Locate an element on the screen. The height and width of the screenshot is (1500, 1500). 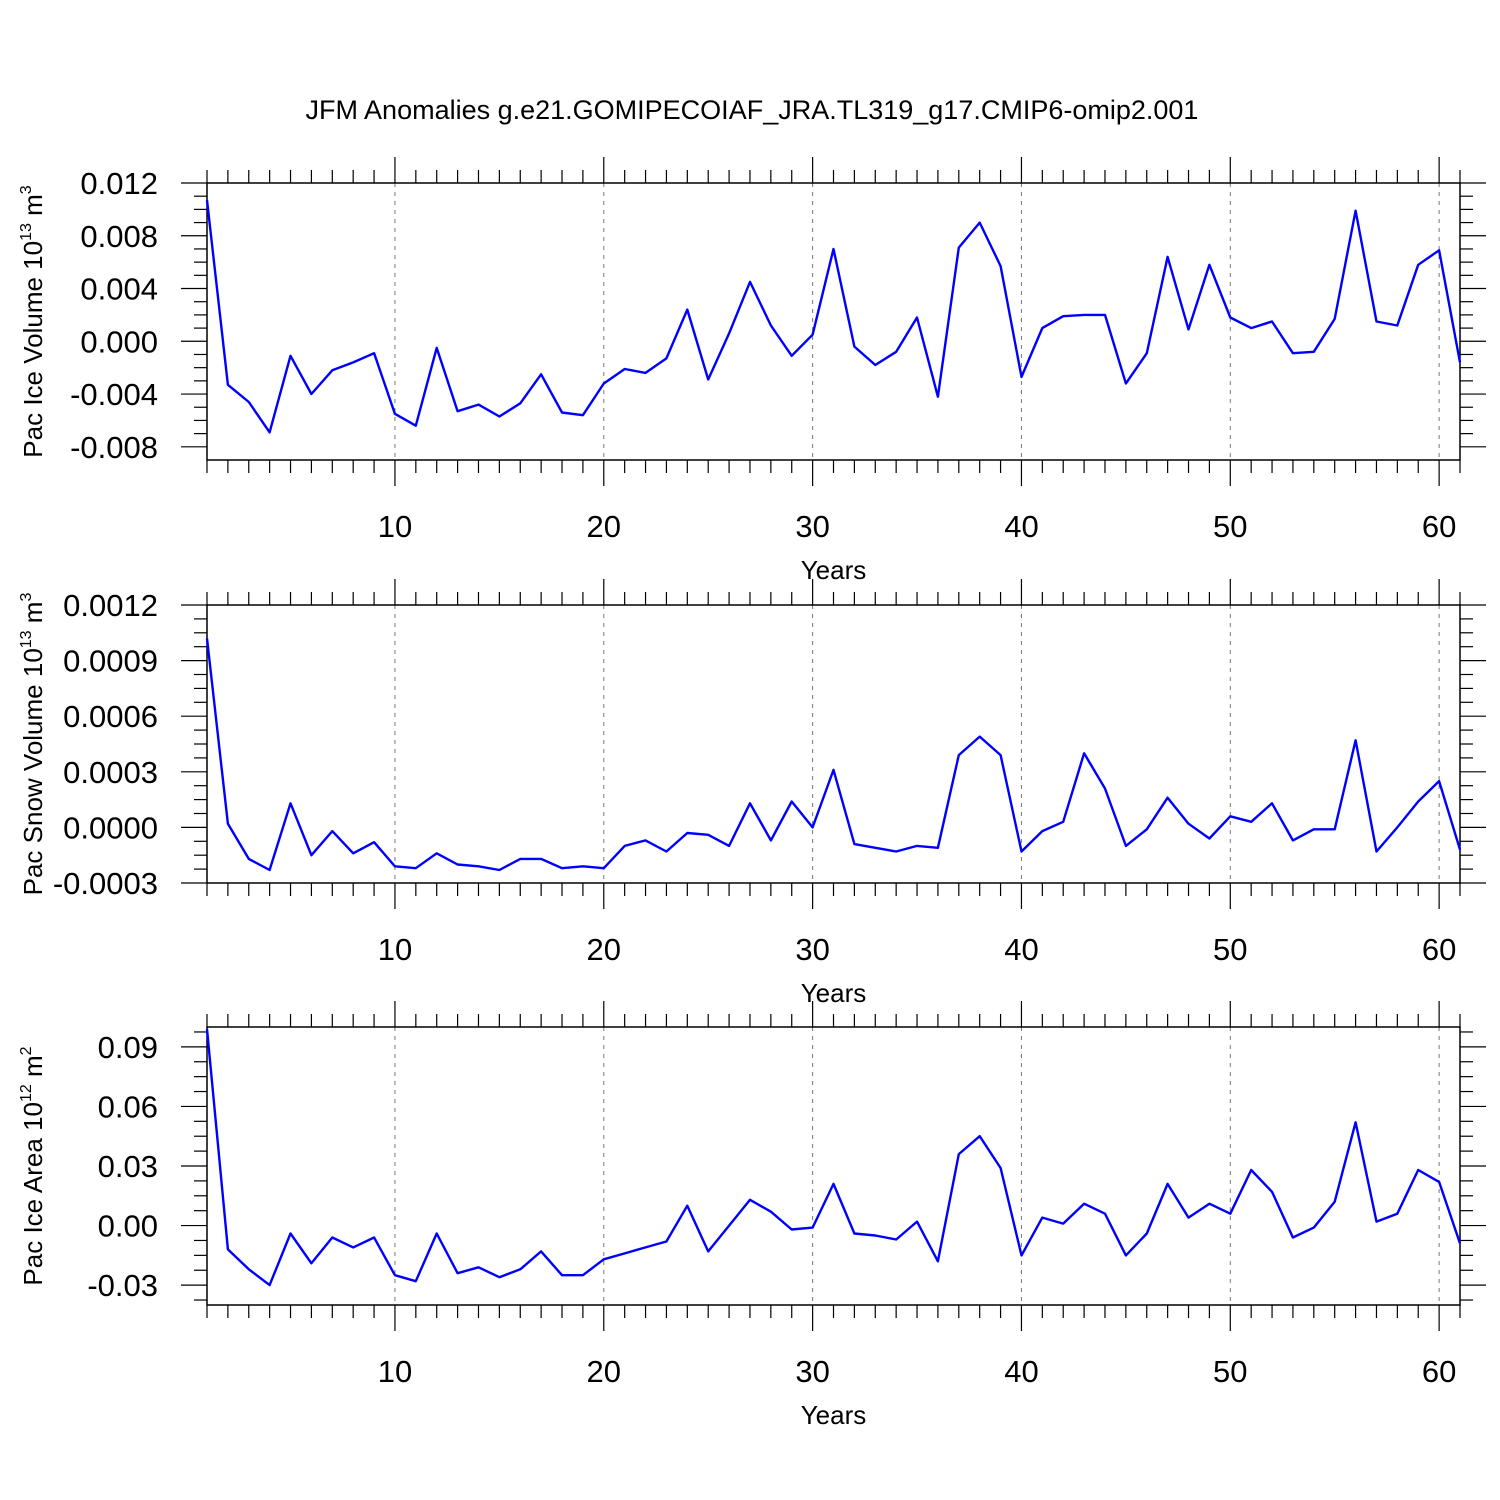
y-tick-label: 0.004 is located at coordinates (119, 289).